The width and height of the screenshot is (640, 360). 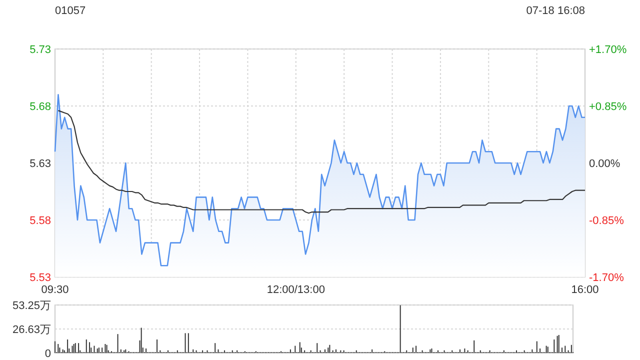 I want to click on y-tick-label: 26.63万, so click(x=31, y=330).